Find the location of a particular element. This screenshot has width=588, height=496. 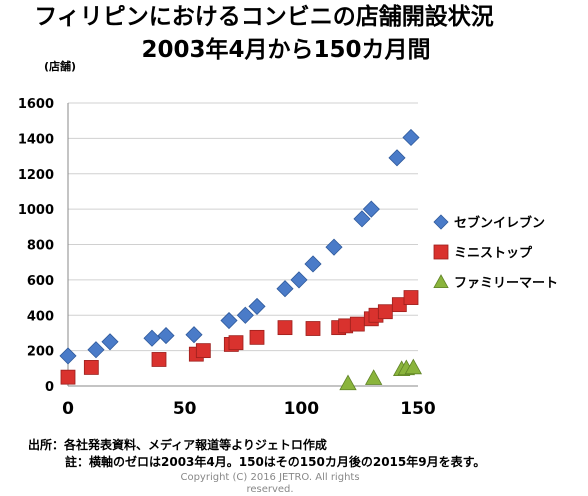

source-note: 出所：各社発表資料、メディア報道等よりジェトロ作成 is located at coordinates (177, 445).